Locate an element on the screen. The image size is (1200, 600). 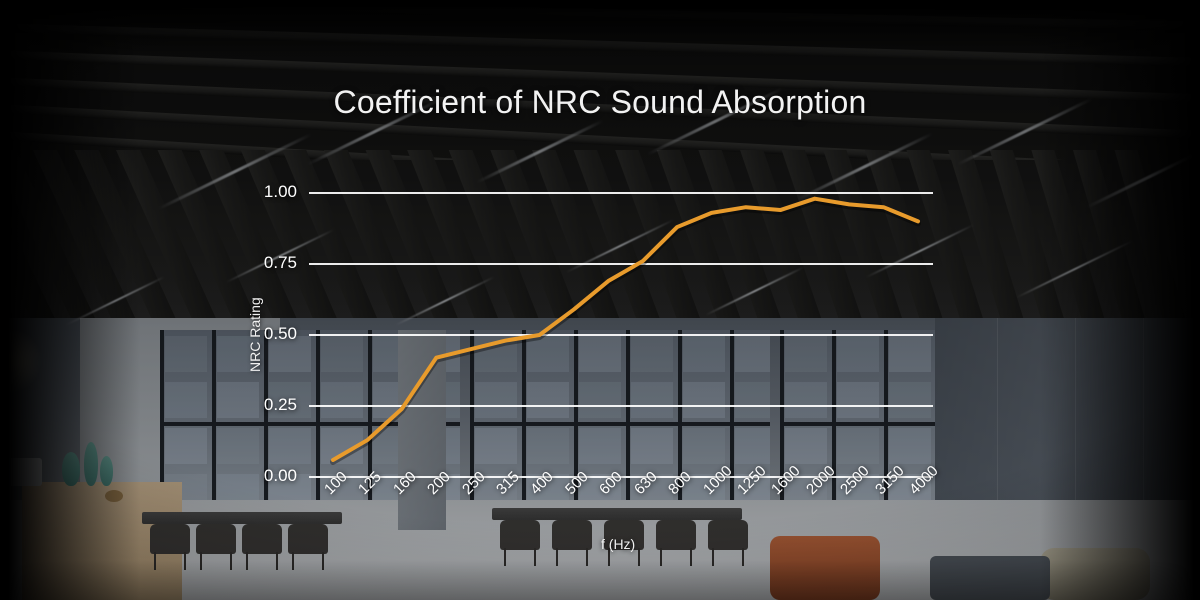
y-tick-label: 0.75 is located at coordinates (280, 262).